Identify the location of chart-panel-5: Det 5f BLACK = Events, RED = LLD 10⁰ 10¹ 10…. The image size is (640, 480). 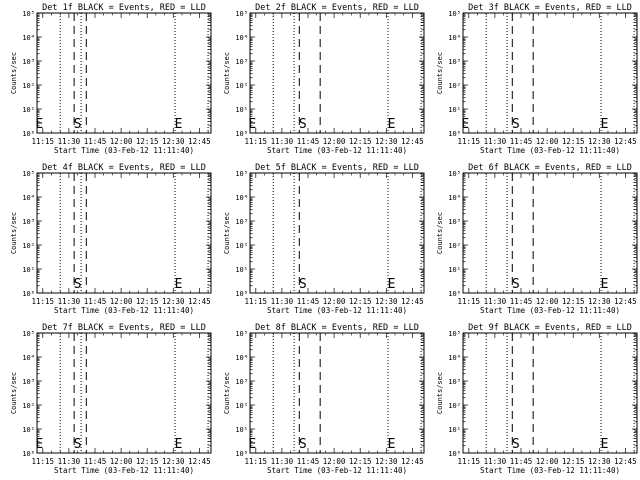
(324, 239).